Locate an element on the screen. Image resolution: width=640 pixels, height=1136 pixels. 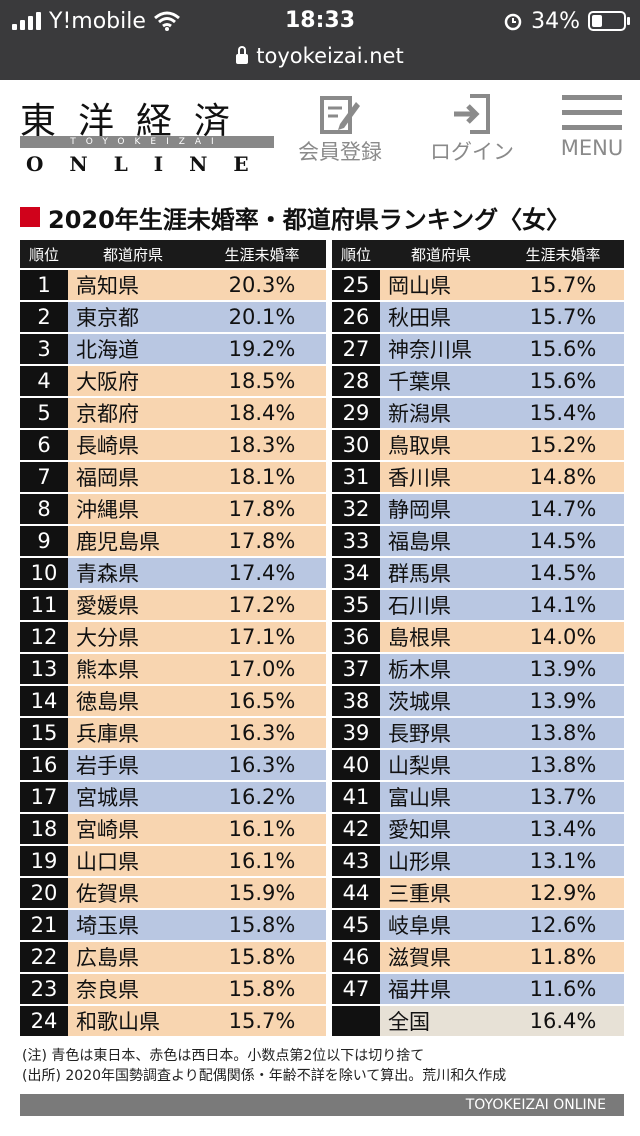
url-text: toyokeizai.net is located at coordinates (330, 56).